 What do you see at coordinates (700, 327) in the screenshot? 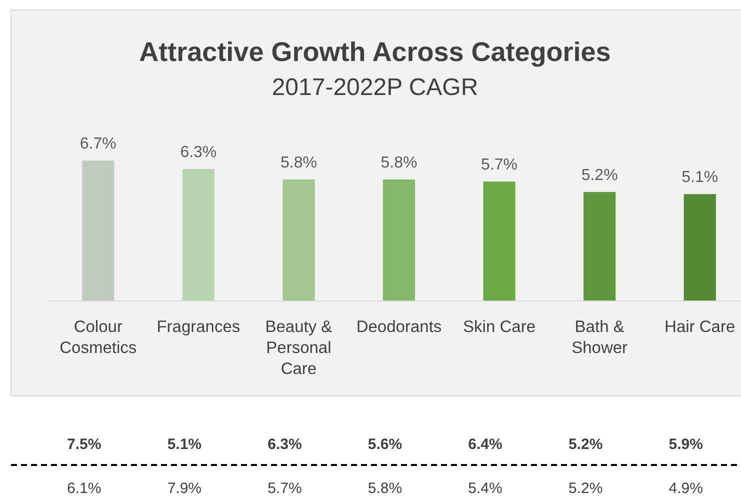
I see `x-tick-label: Hair Care` at bounding box center [700, 327].